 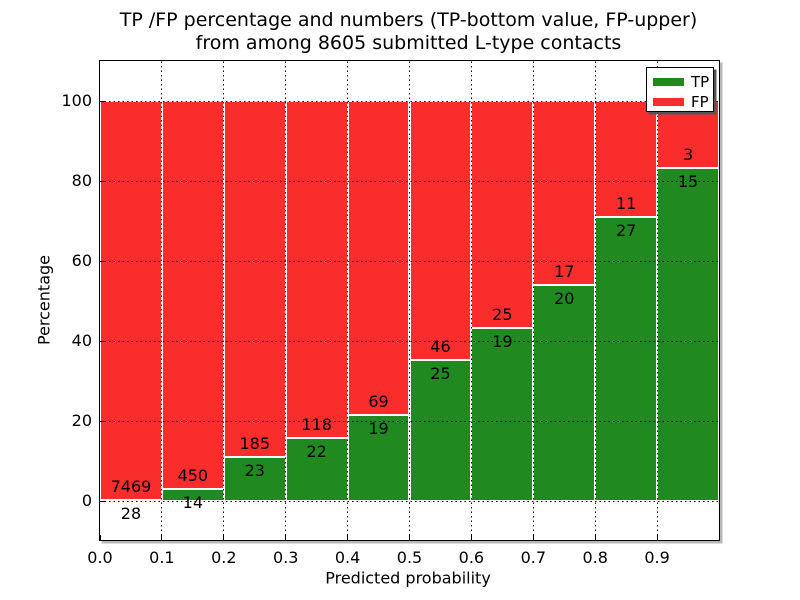 I want to click on x-axis-label: Predicted probability, so click(x=408, y=578).